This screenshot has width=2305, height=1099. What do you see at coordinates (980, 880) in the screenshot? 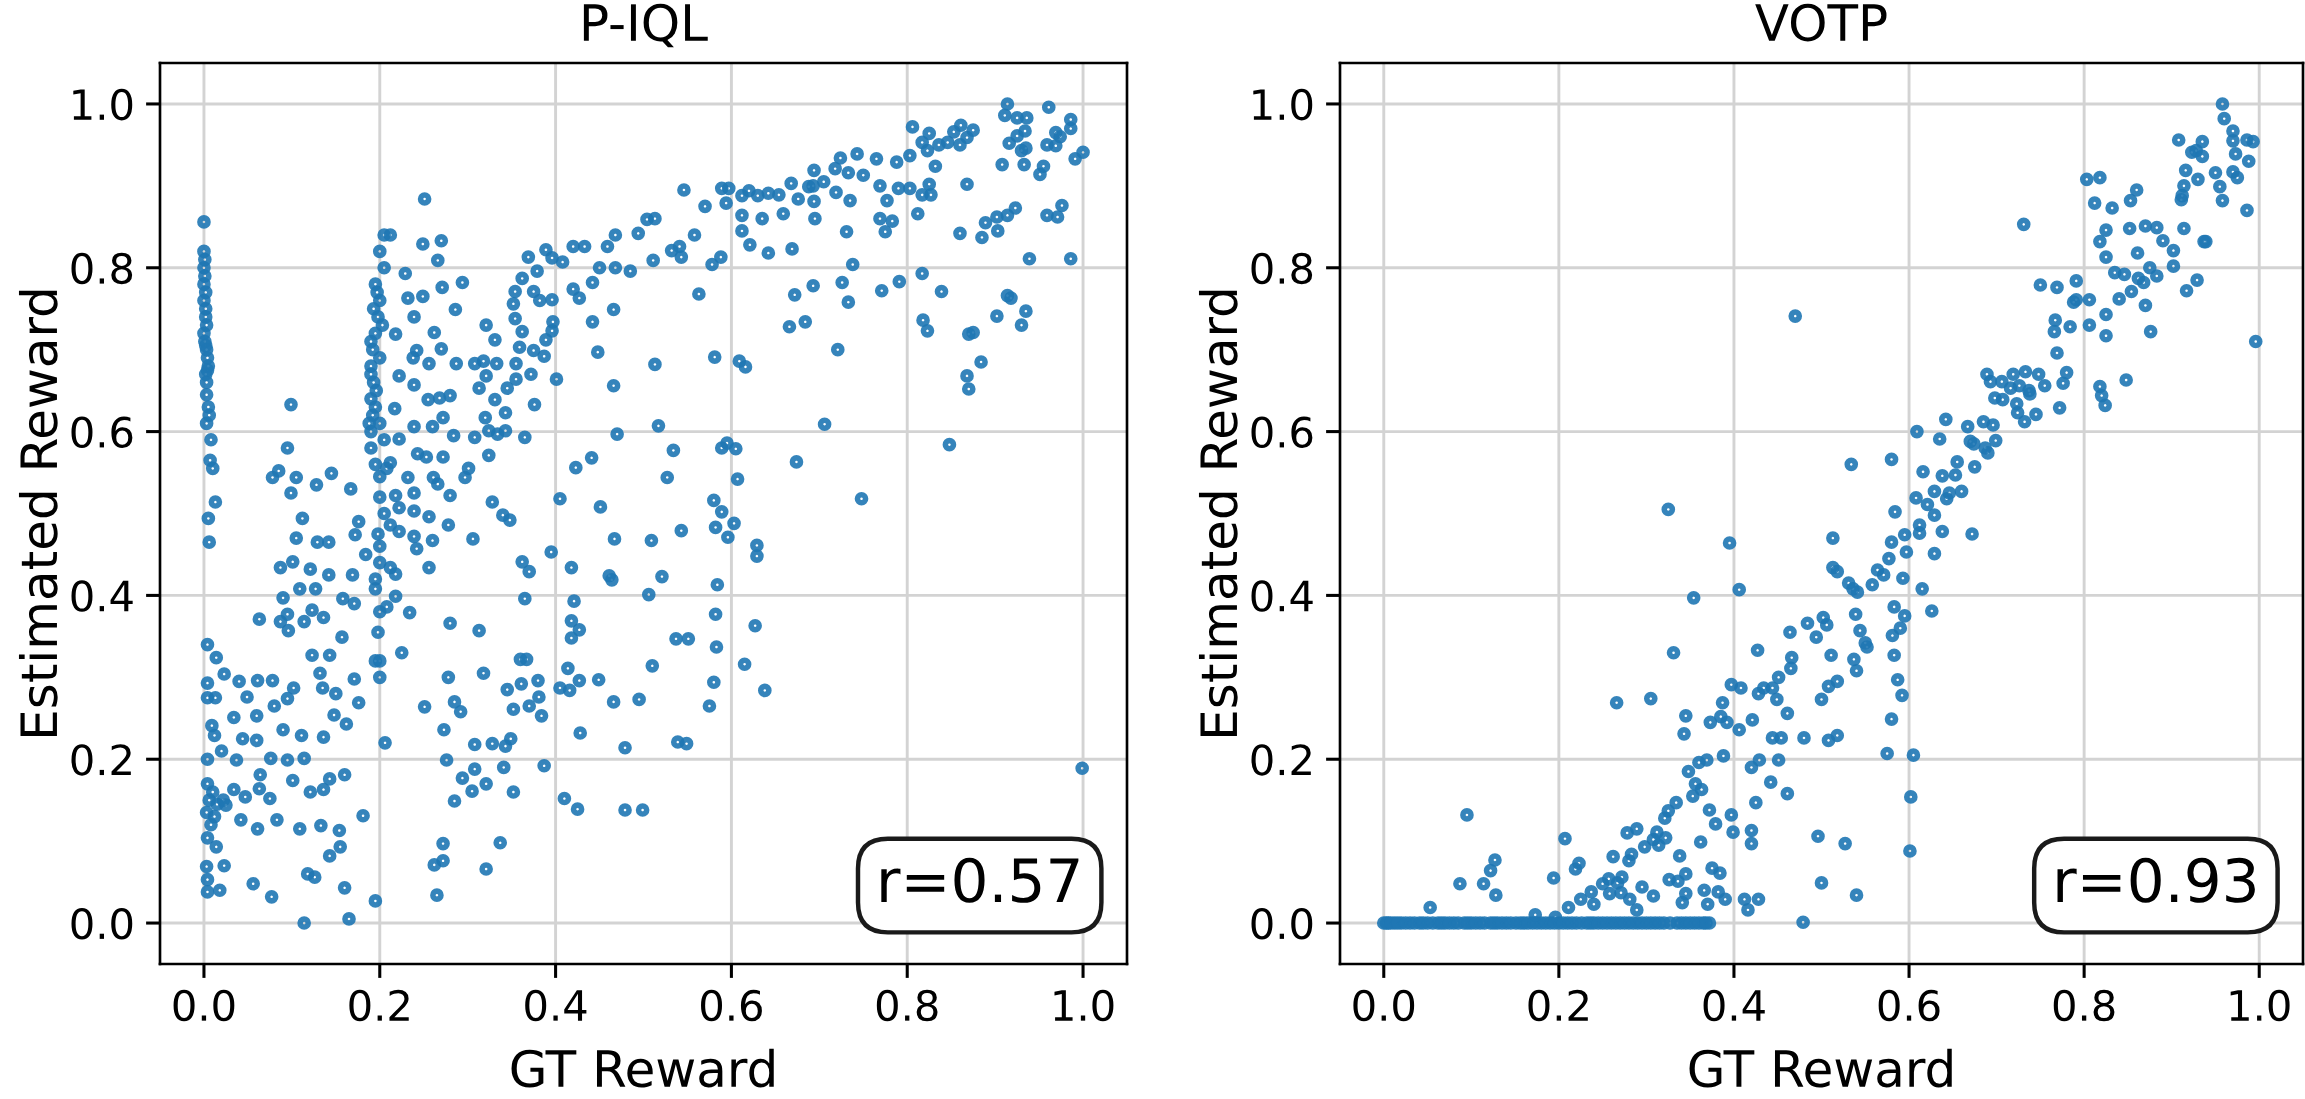
I see `annotation: r=0.57` at bounding box center [980, 880].